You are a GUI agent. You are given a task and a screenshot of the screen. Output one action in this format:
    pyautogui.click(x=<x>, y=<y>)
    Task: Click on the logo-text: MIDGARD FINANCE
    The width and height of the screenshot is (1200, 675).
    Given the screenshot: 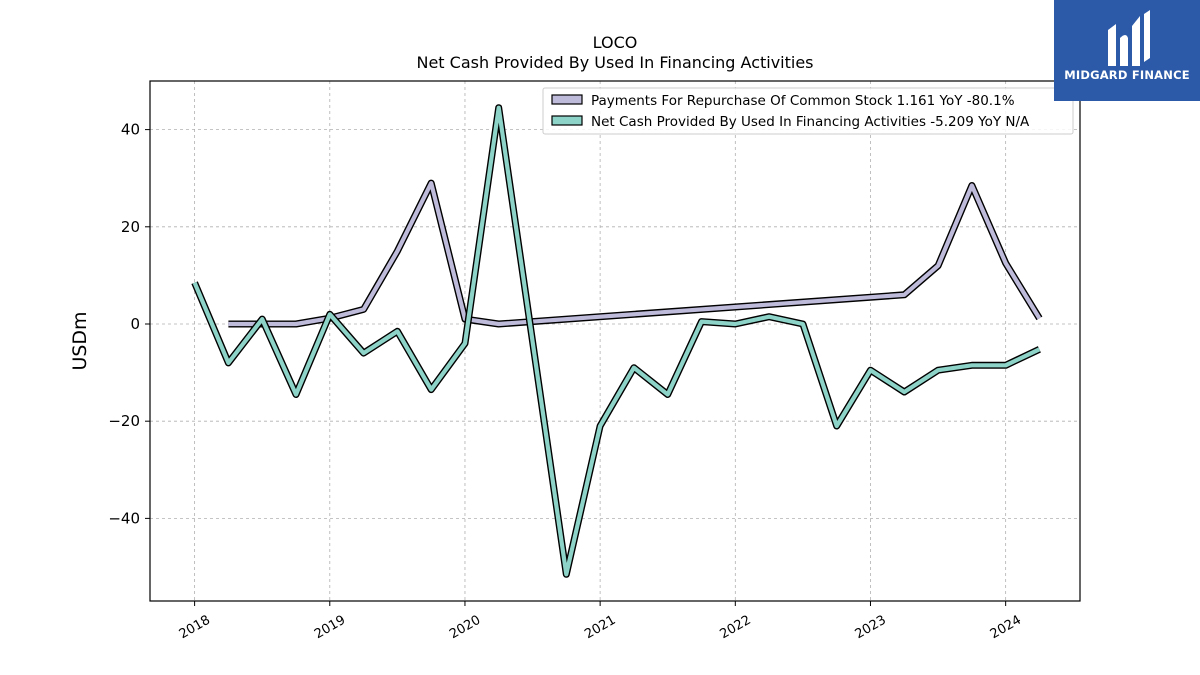 What is the action you would take?
    pyautogui.click(x=1127, y=75)
    